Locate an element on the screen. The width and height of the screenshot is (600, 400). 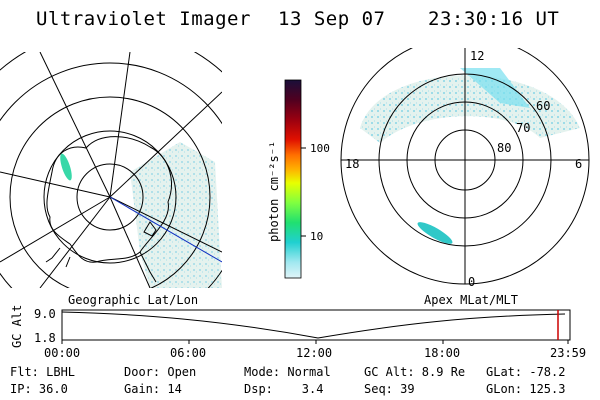
colorbar: 100 10 photon cm⁻²s⁻¹ is located at coordinates (298, 179).